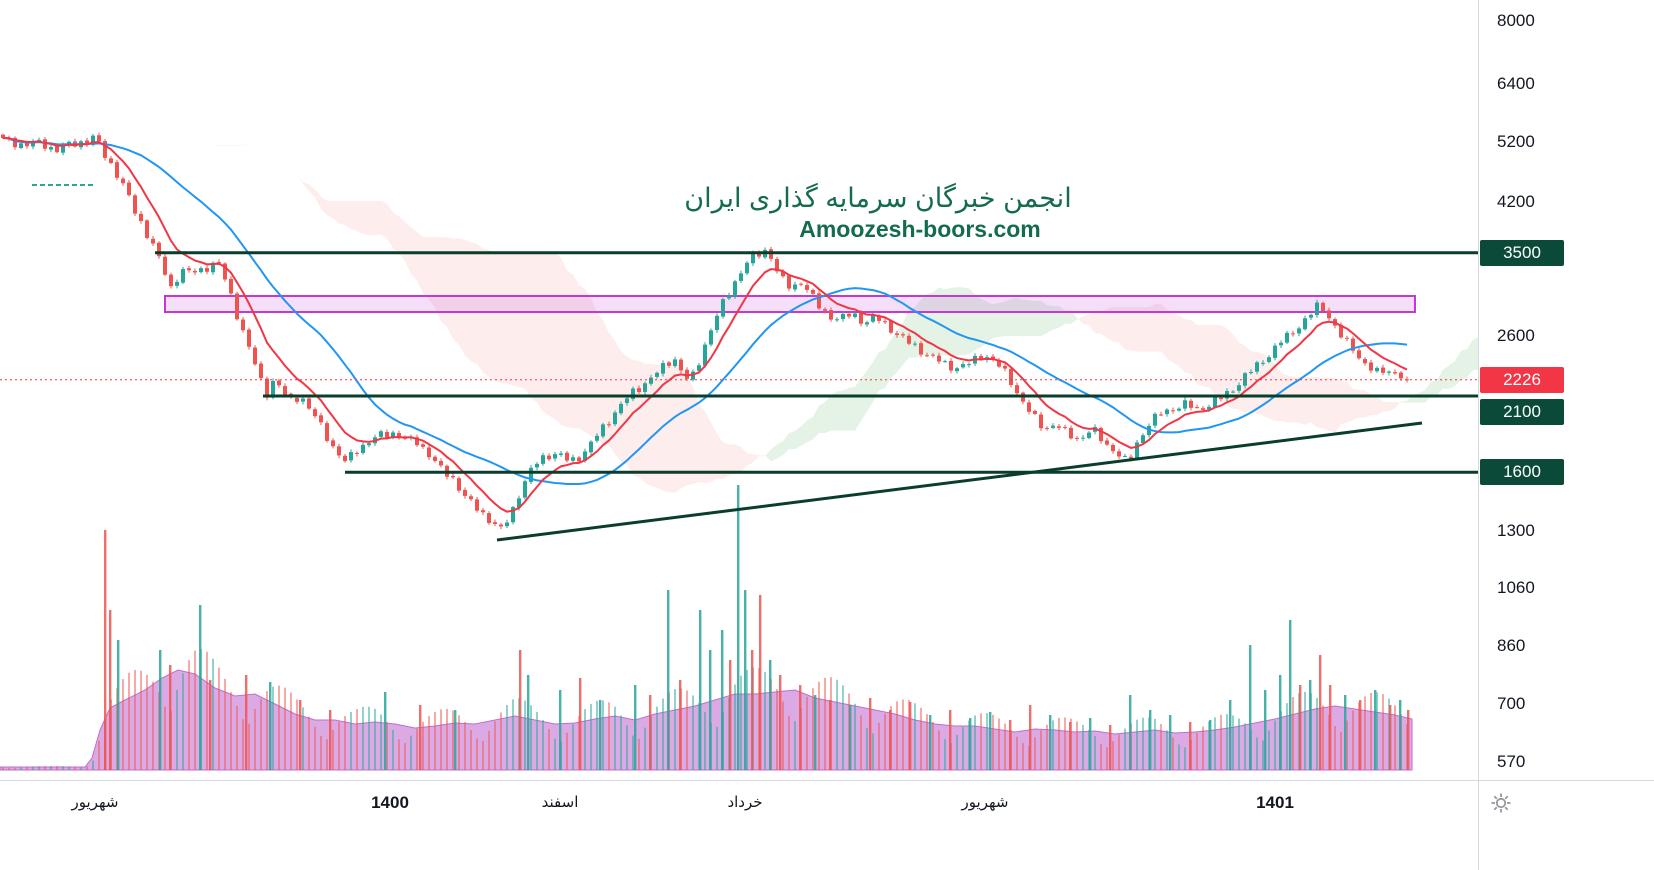  I want to click on price-tick-label: 2600, so click(1516, 336).